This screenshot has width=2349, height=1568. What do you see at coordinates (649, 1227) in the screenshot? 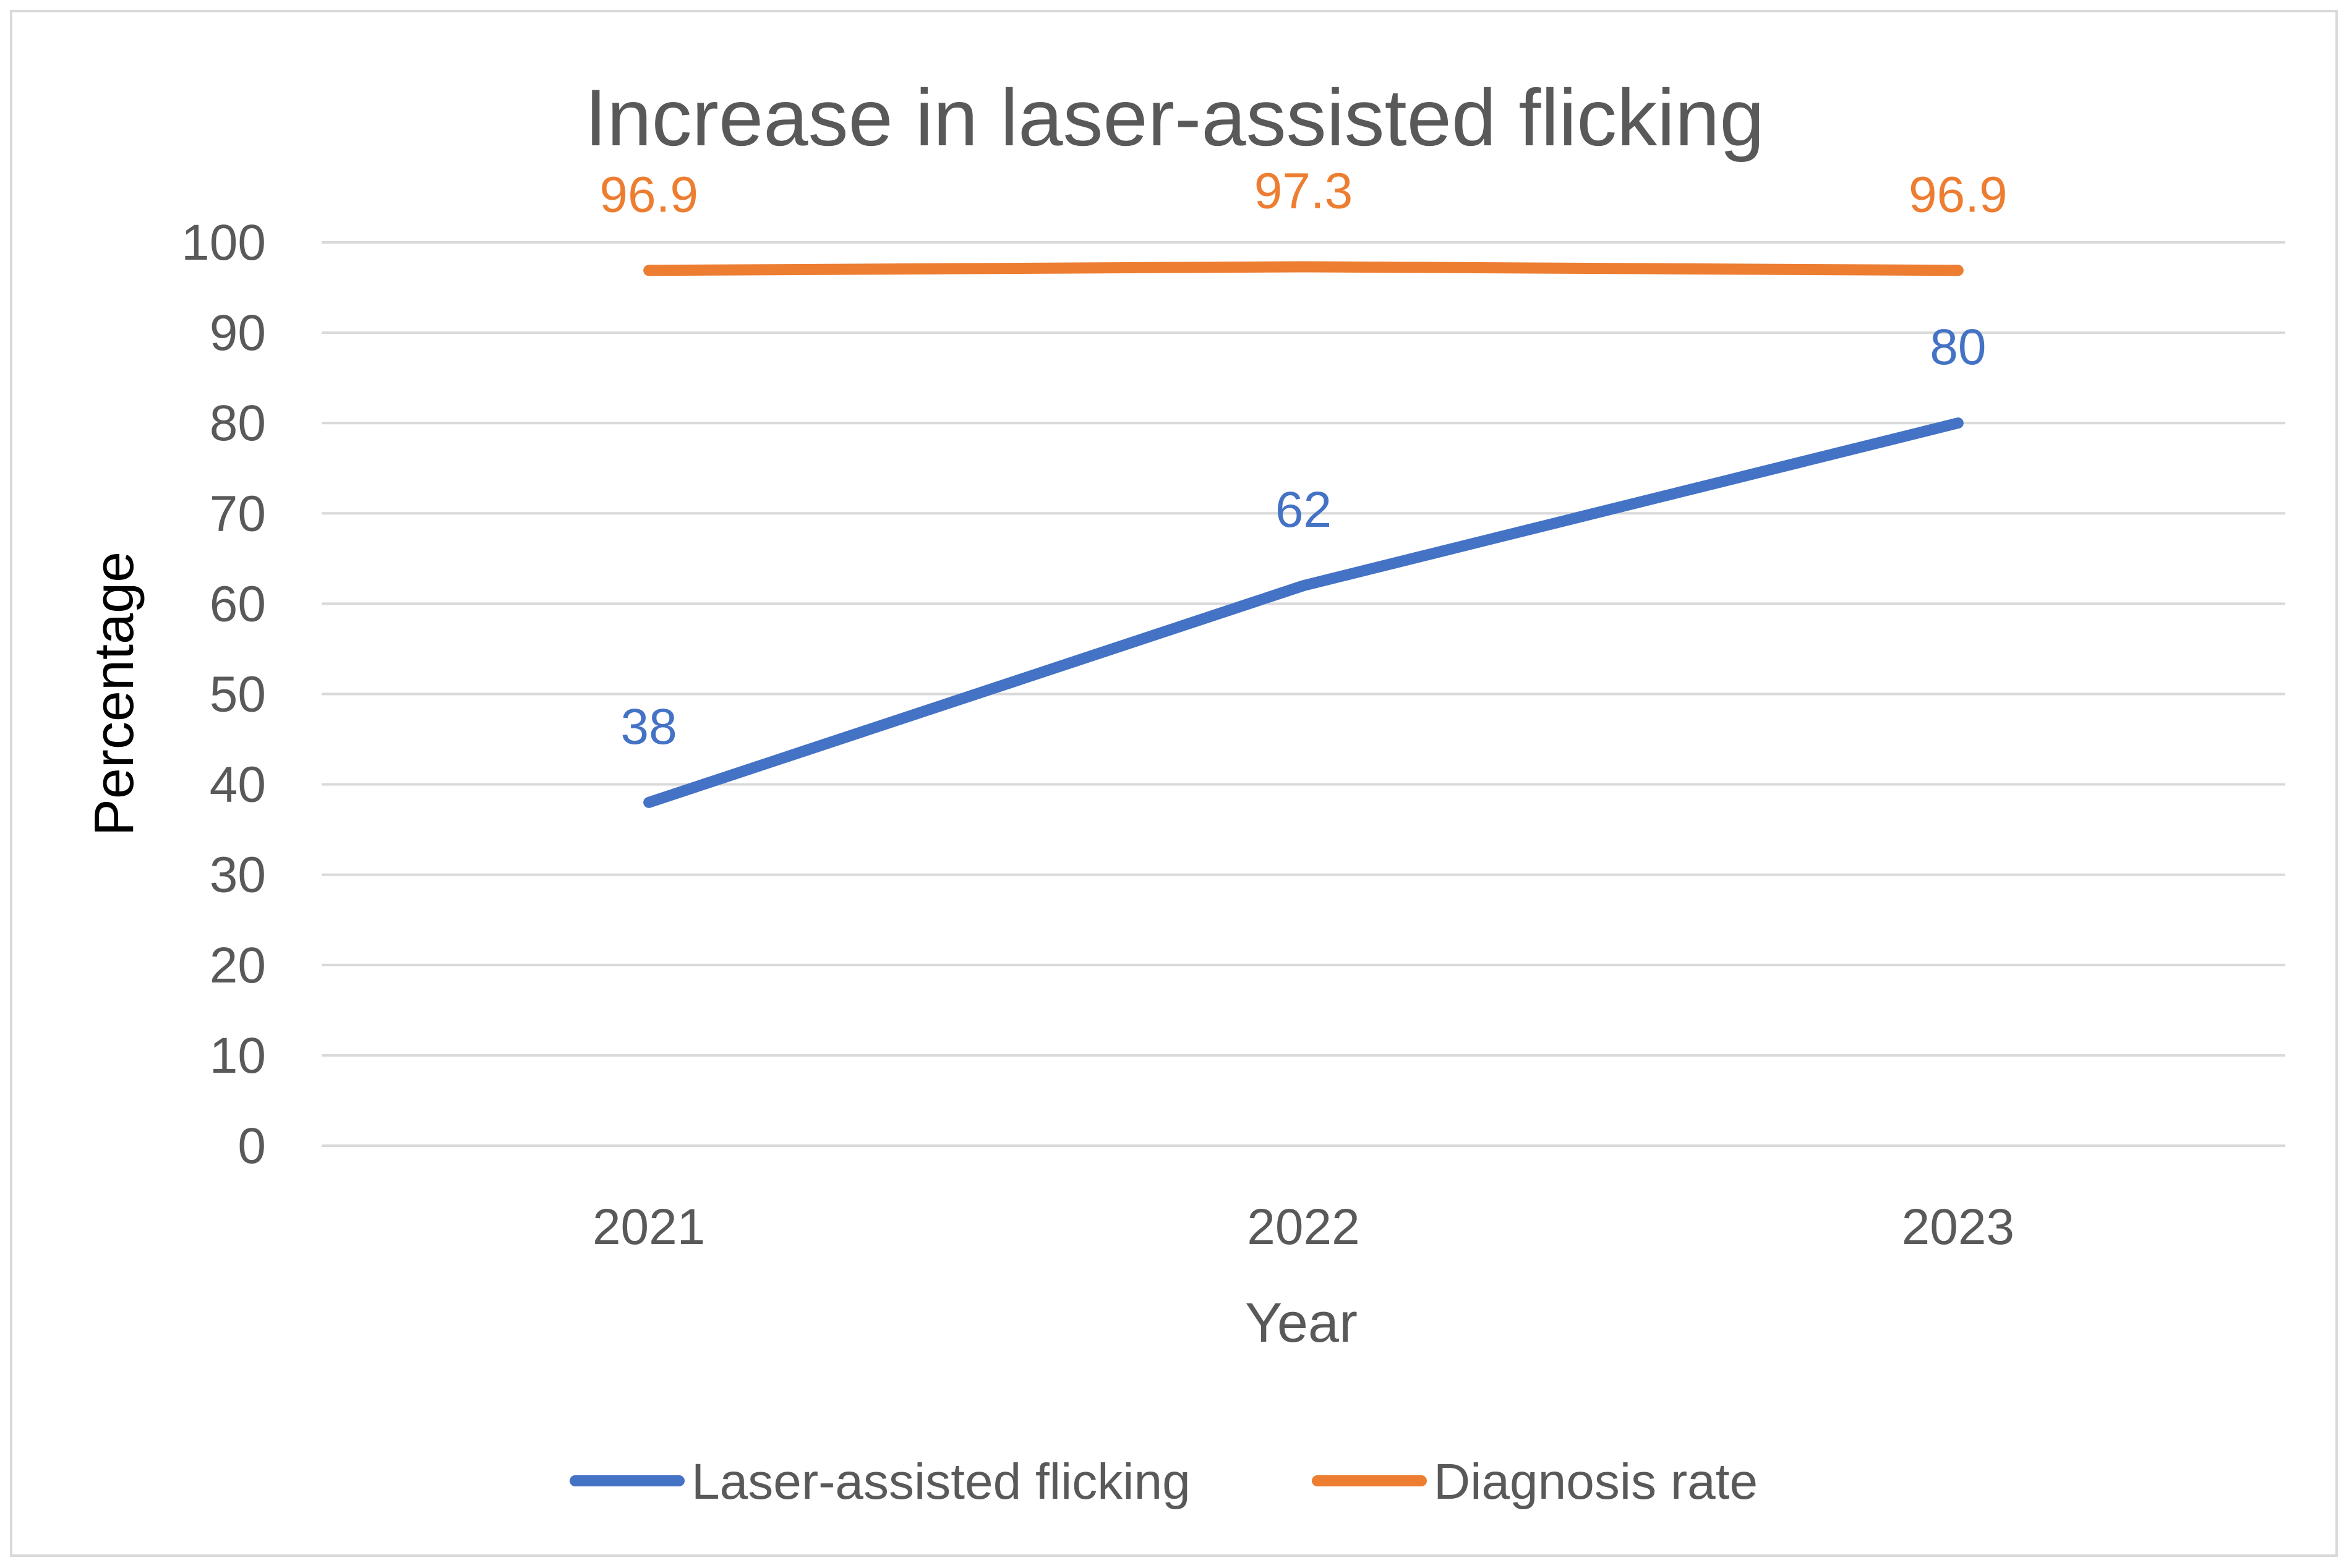
I see `x-tick-label: 2021` at bounding box center [649, 1227].